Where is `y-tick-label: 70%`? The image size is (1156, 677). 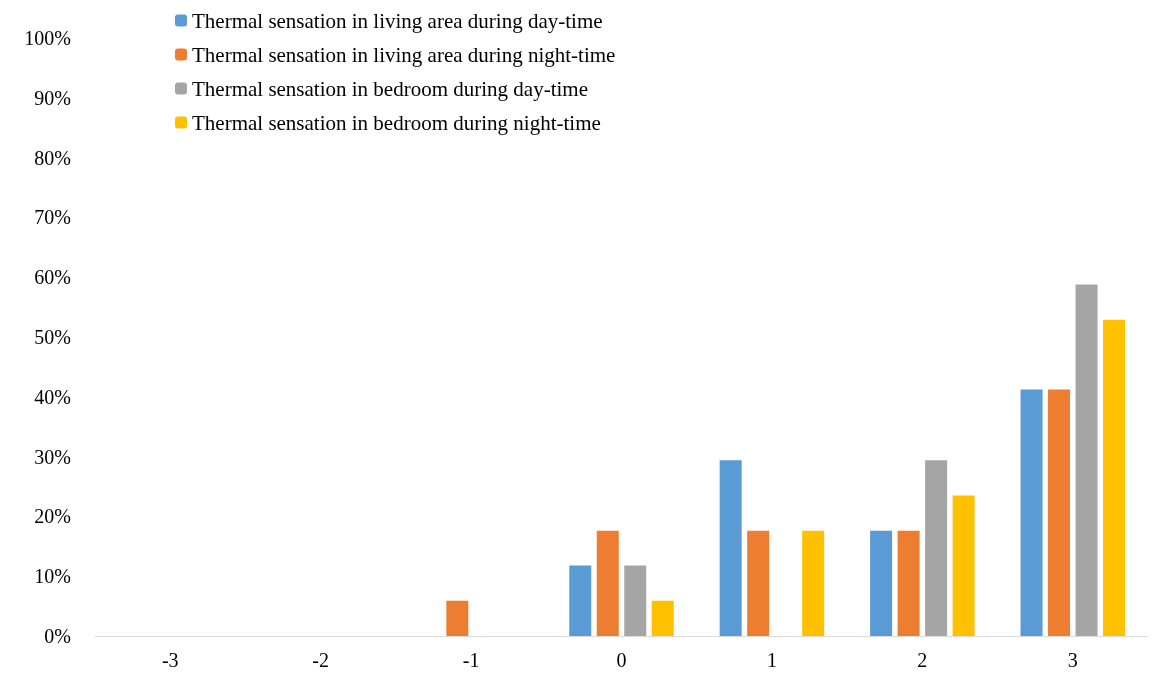 y-tick-label: 70% is located at coordinates (52, 217).